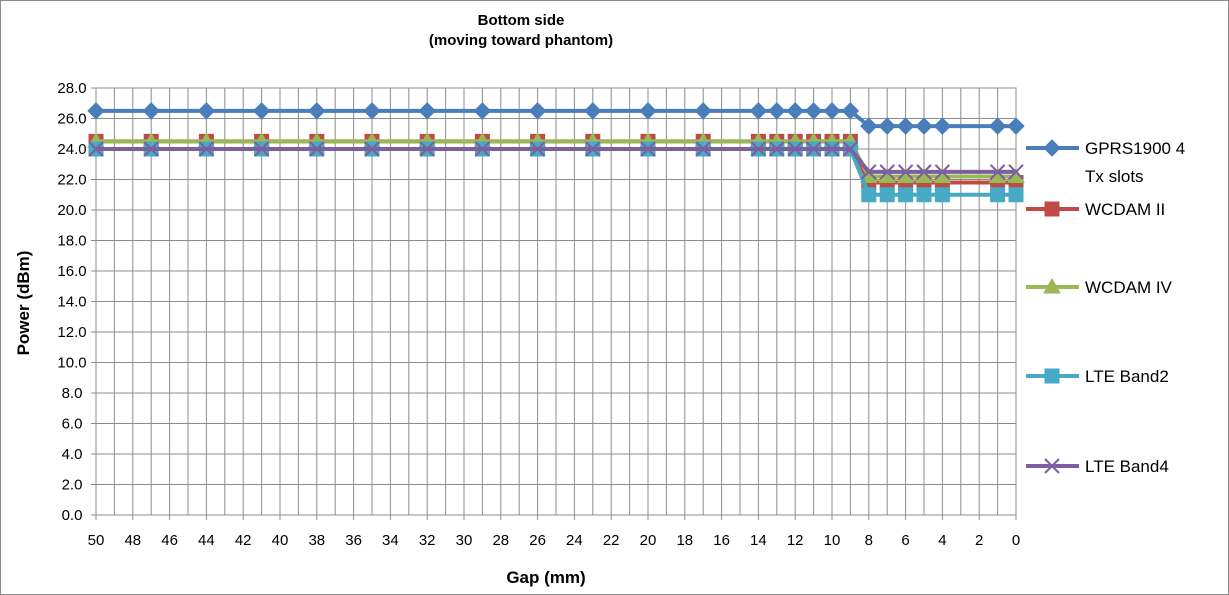 The image size is (1229, 595). What do you see at coordinates (537, 540) in the screenshot?
I see `x-tick-label: 26` at bounding box center [537, 540].